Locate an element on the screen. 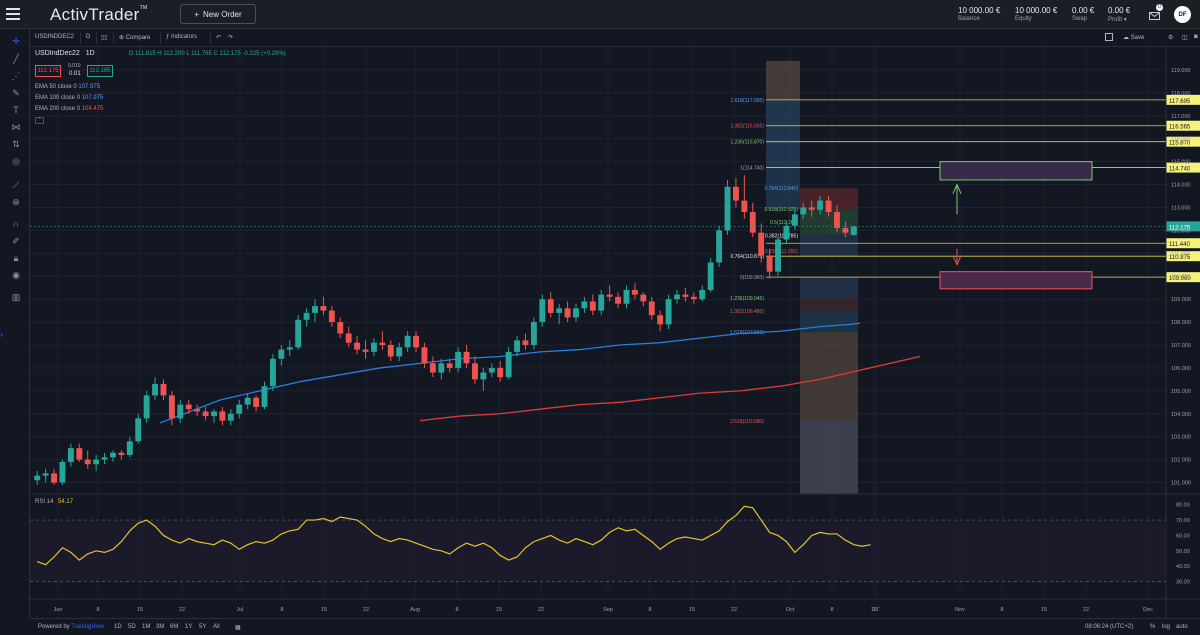 This screenshot has width=1200, height=635. projection-icon: ⇅ is located at coordinates (16, 144).